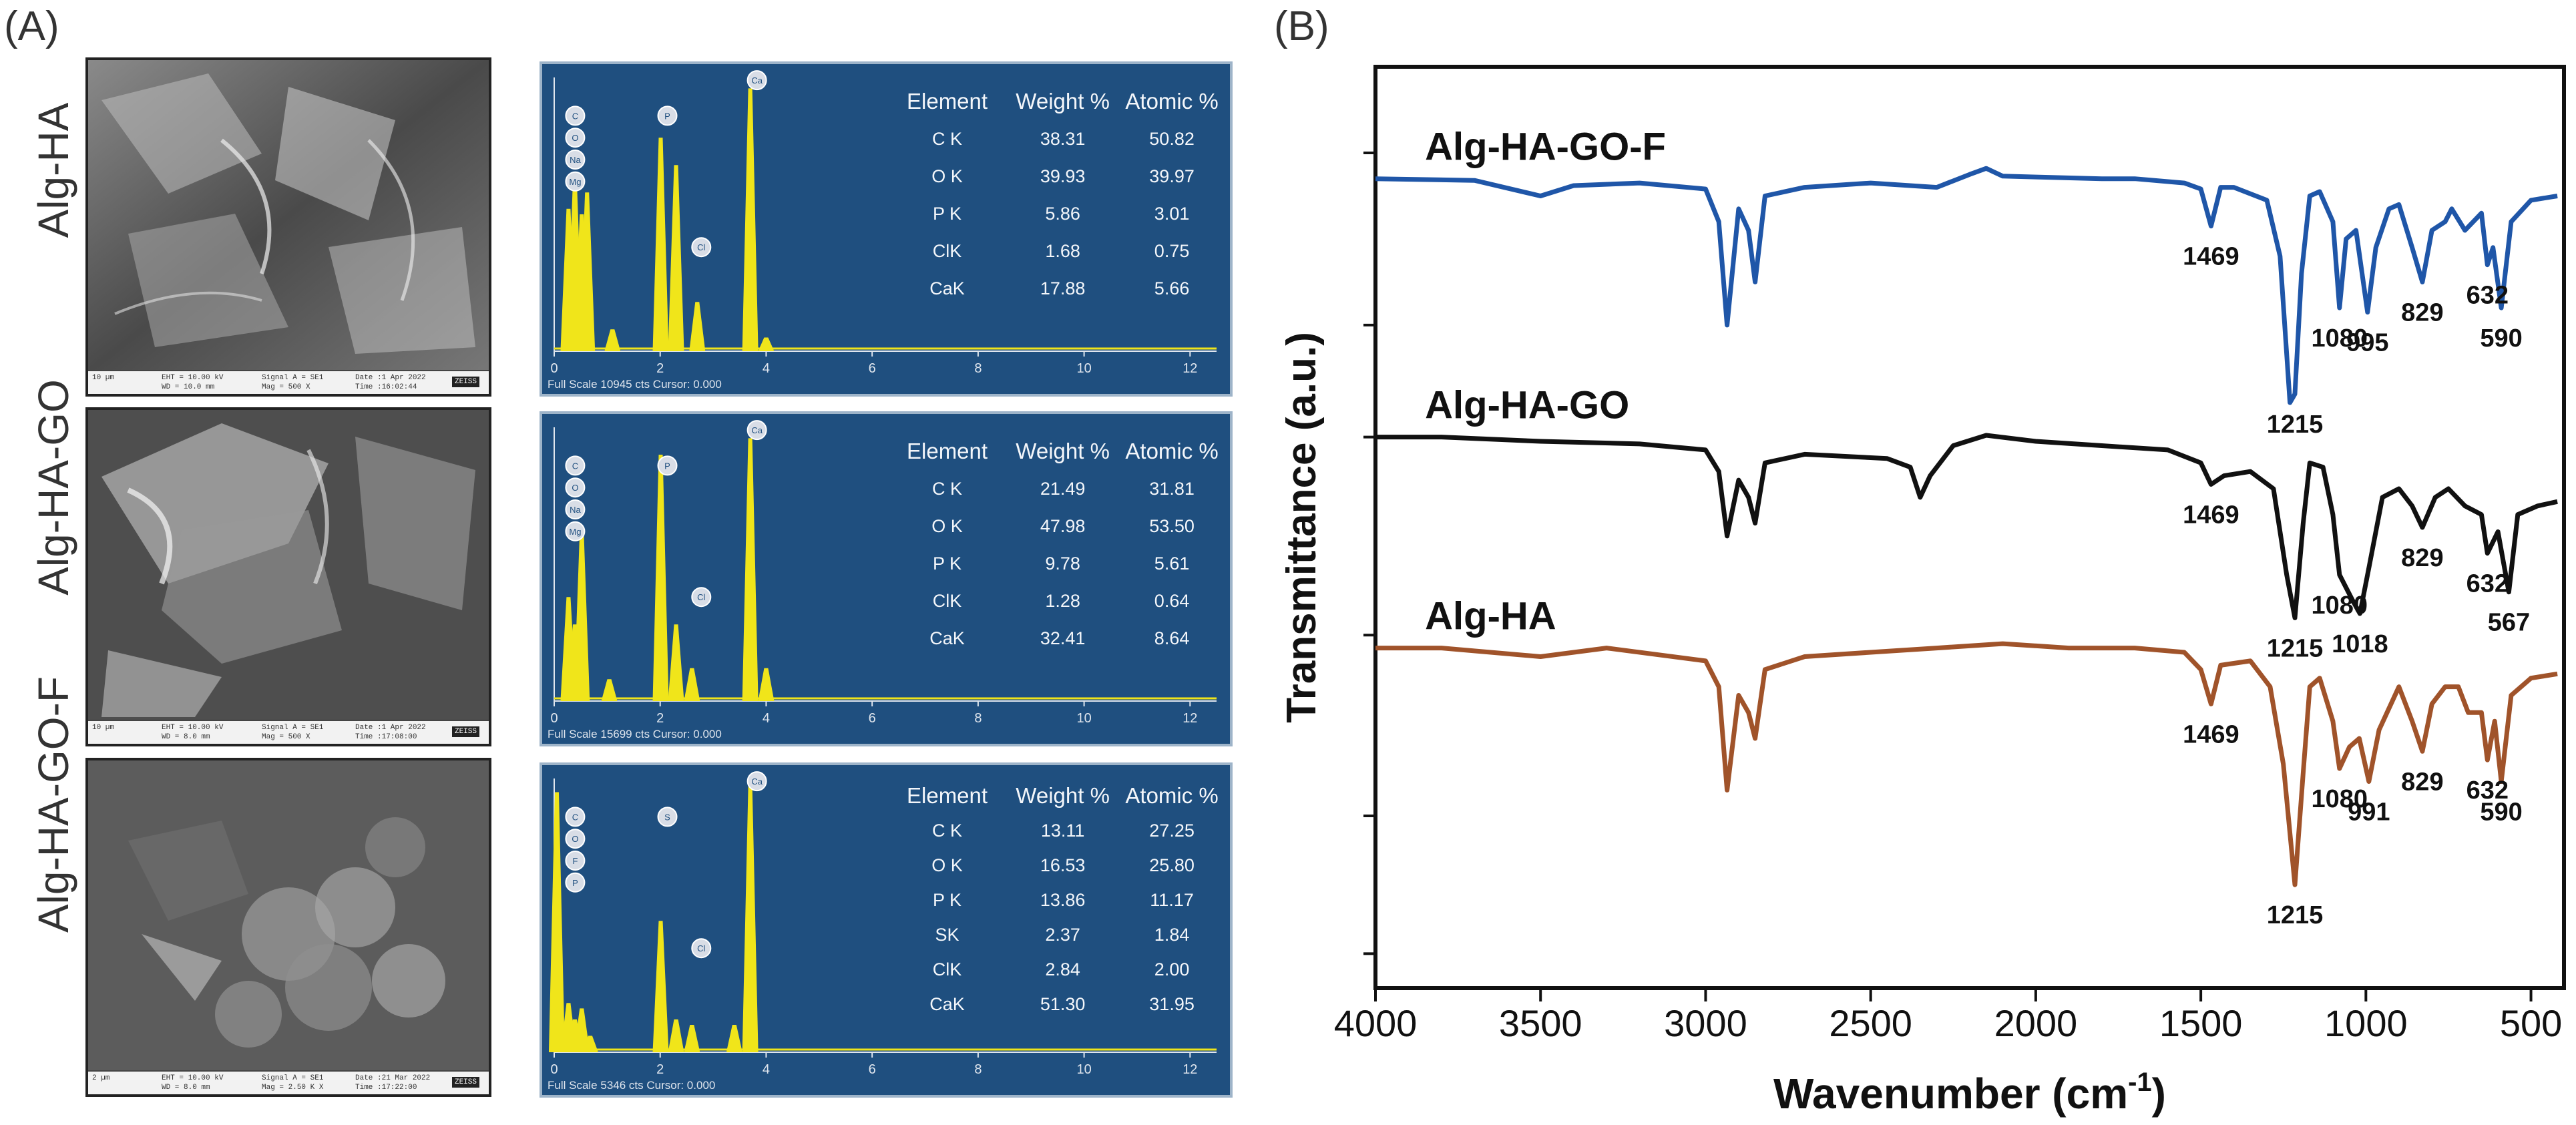 This screenshot has height=1125, width=2576. What do you see at coordinates (1056, 563) in the screenshot?
I see `table-row: P K 9.78 5.61` at bounding box center [1056, 563].